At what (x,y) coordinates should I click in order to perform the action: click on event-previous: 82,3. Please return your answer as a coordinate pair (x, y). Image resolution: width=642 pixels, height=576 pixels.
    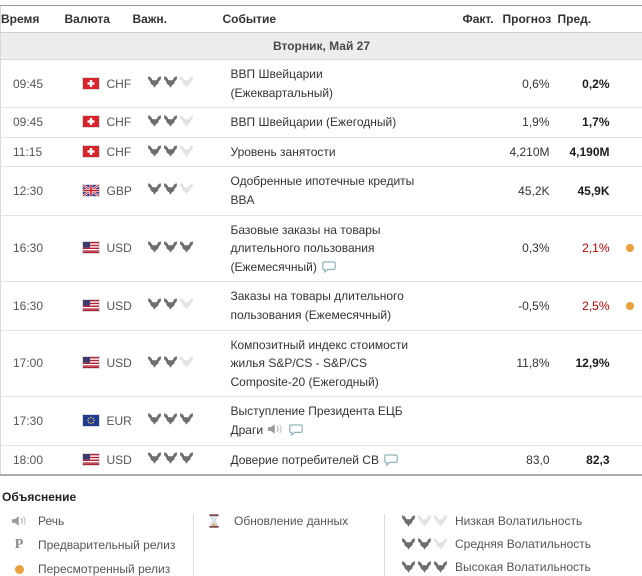
    Looking at the image, I should click on (588, 460).